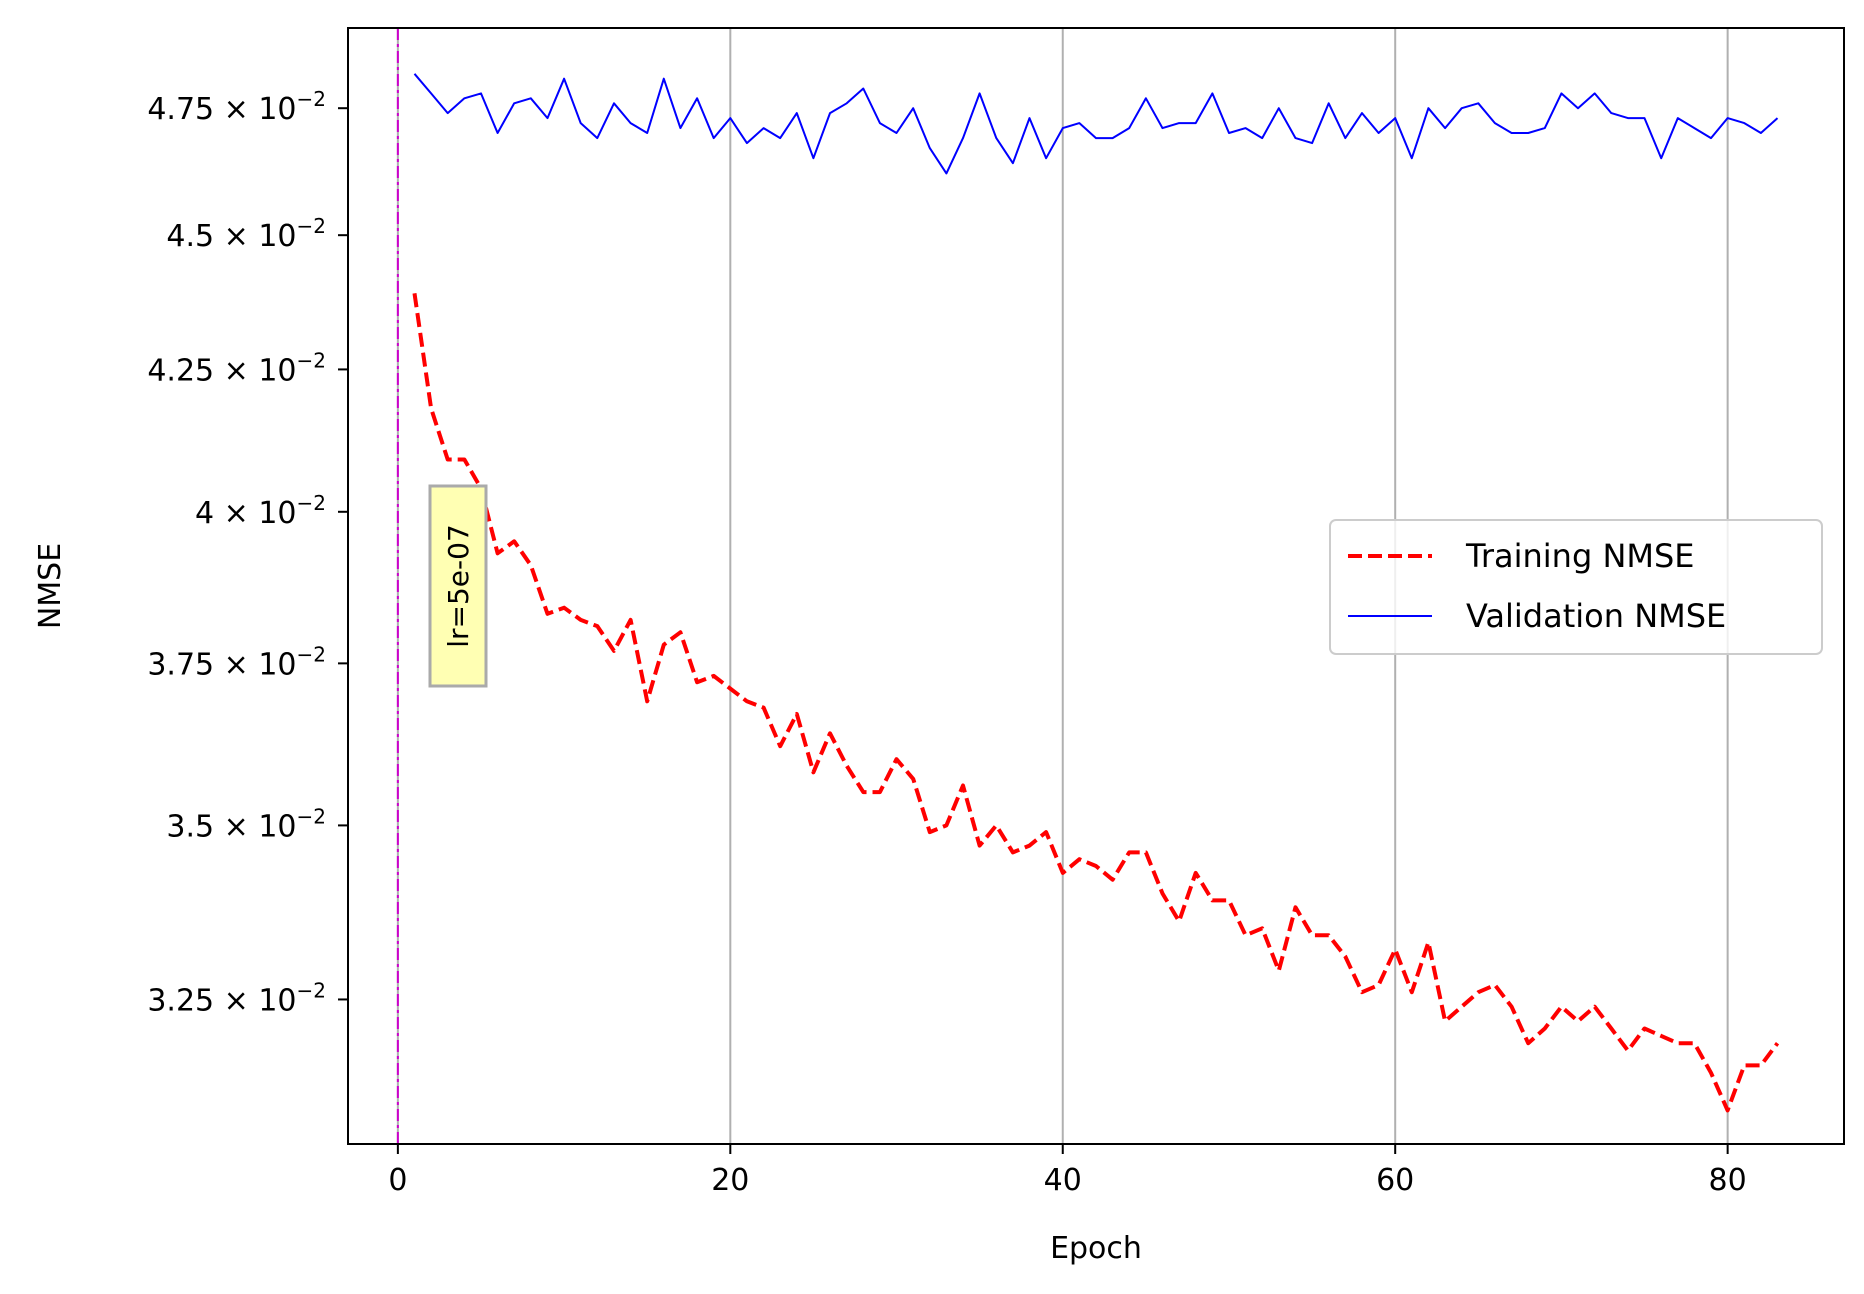 The image size is (1864, 1294). I want to click on validation-nmse-line, so click(1096, 124).